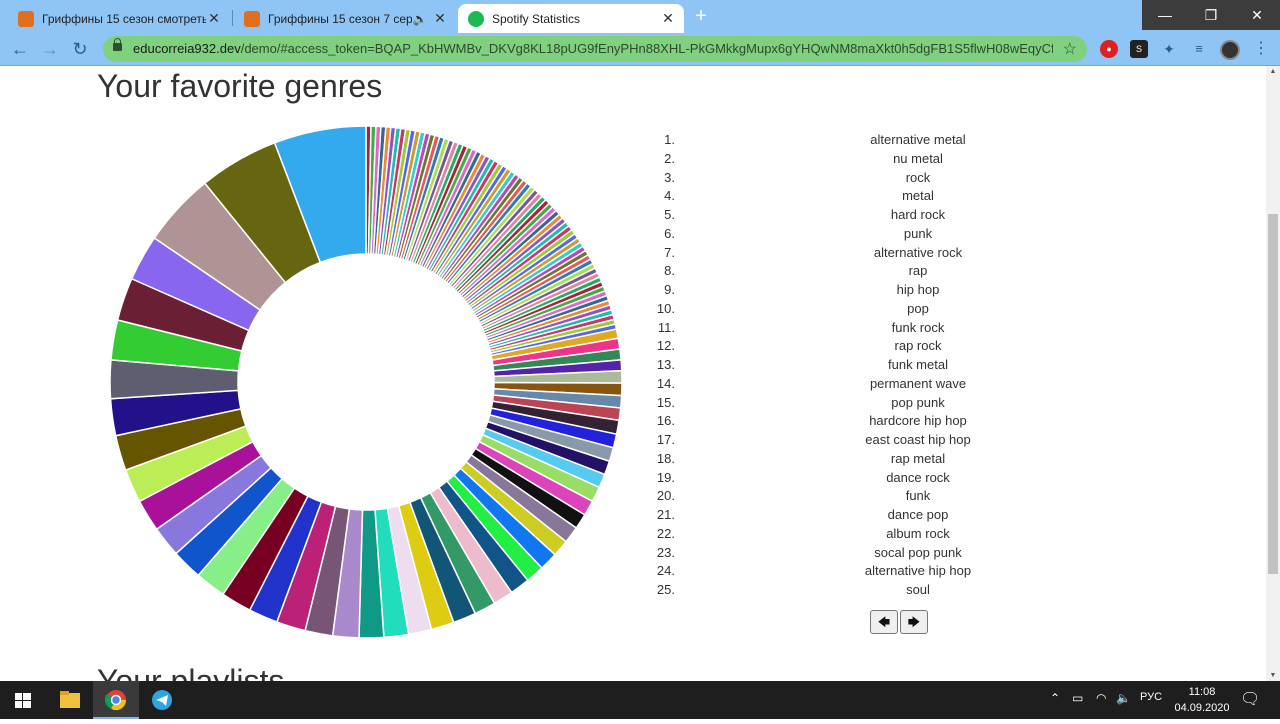  I want to click on genre-name: permanent wave, so click(918, 383).